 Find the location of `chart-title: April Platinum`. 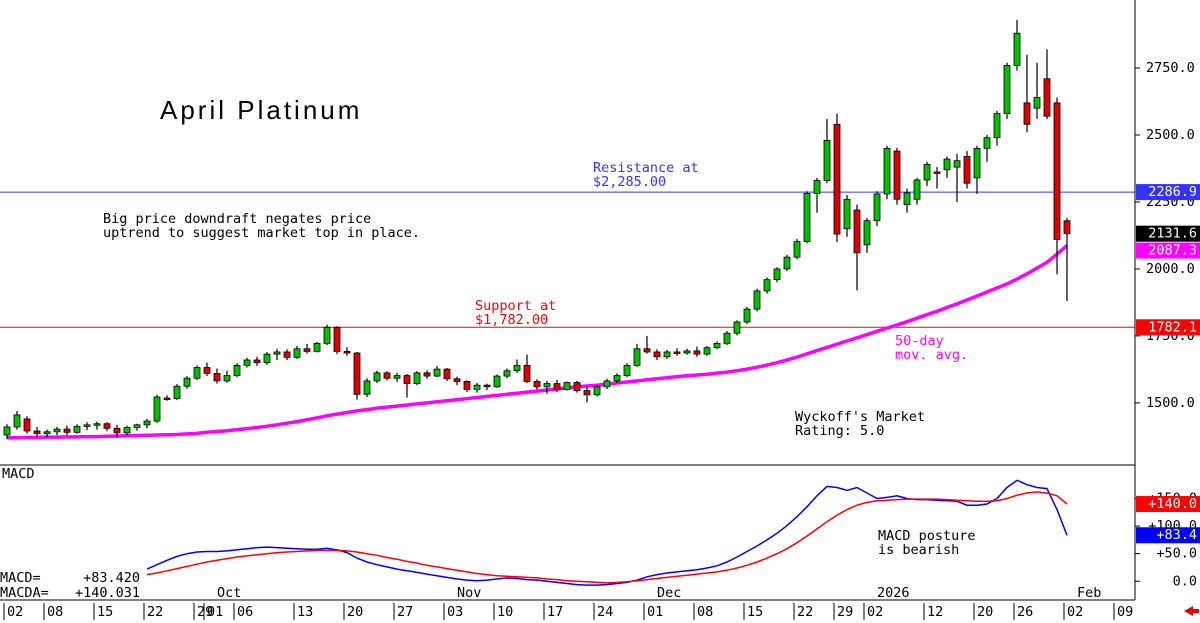

chart-title: April Platinum is located at coordinates (261, 110).